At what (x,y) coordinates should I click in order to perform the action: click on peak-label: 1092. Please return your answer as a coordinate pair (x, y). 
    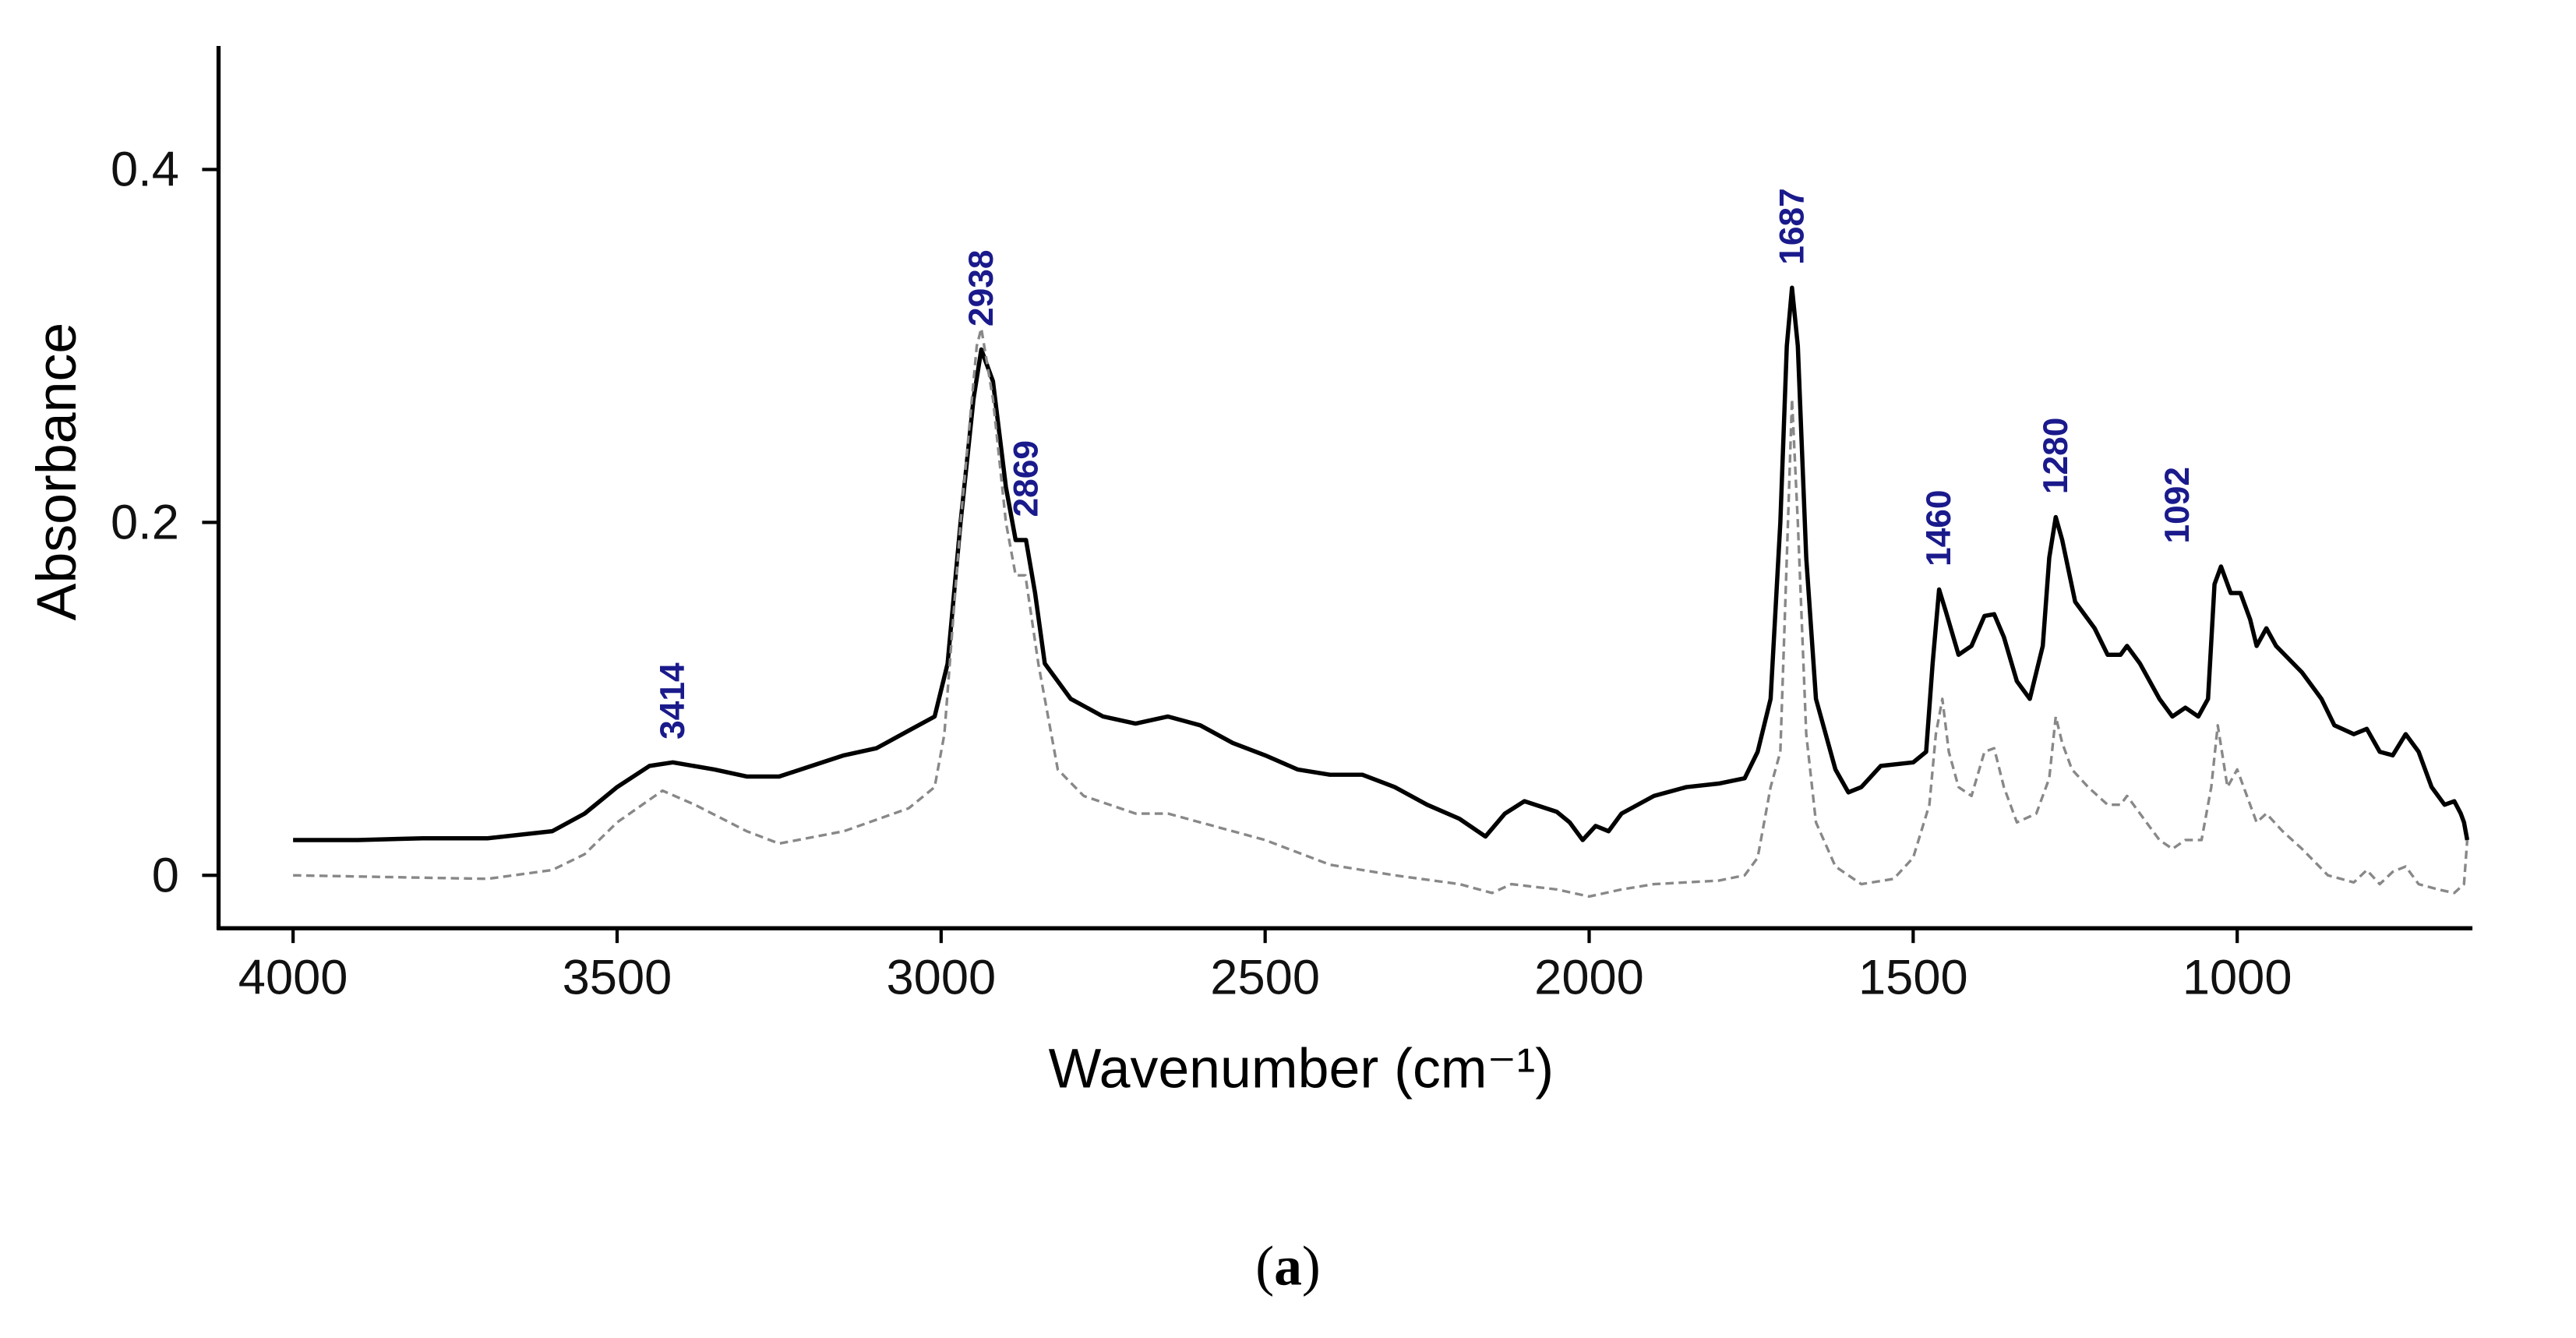
    Looking at the image, I should click on (2177, 505).